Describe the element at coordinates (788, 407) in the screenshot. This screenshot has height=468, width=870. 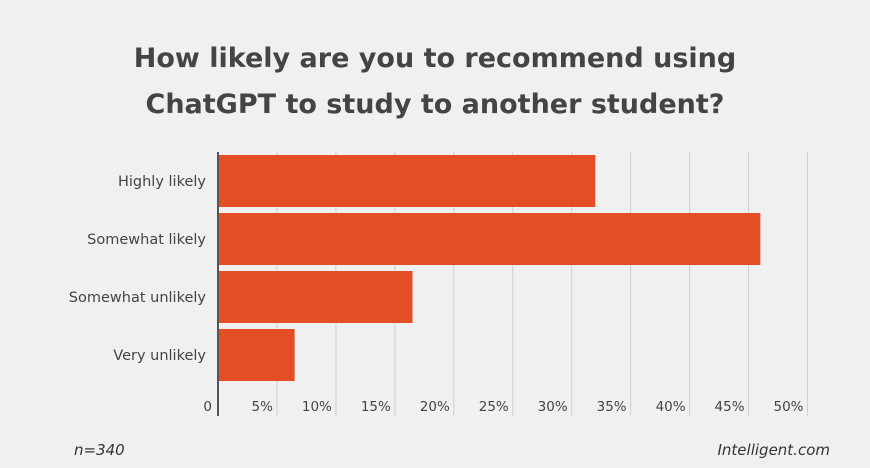
I see `x-tick-label: 50%` at that location.